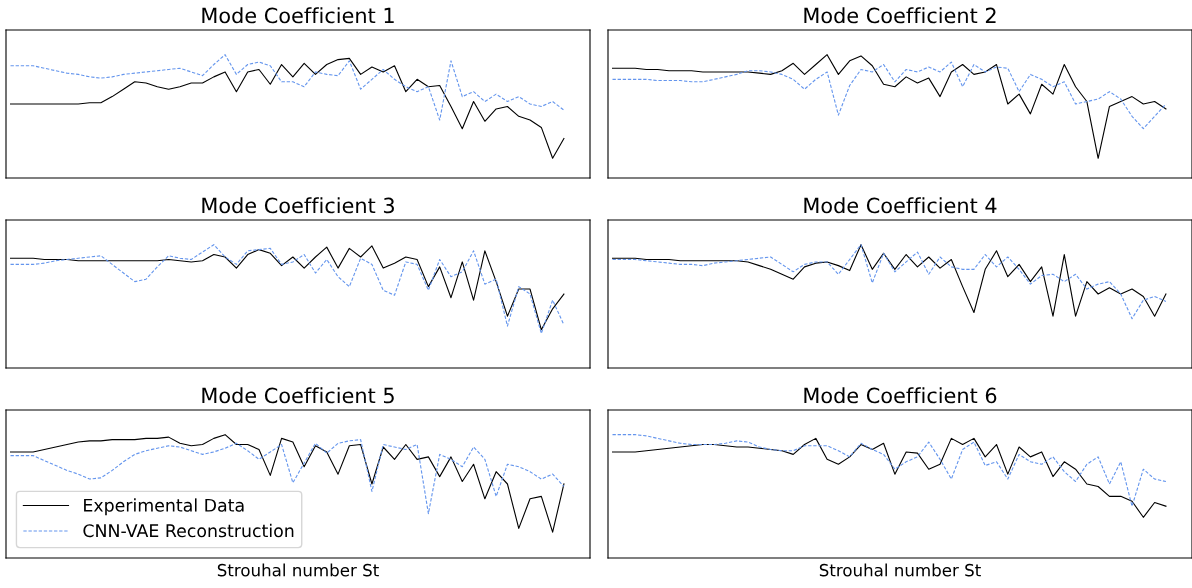  I want to click on chart-title: Mode Coefficient 5, so click(298, 395).